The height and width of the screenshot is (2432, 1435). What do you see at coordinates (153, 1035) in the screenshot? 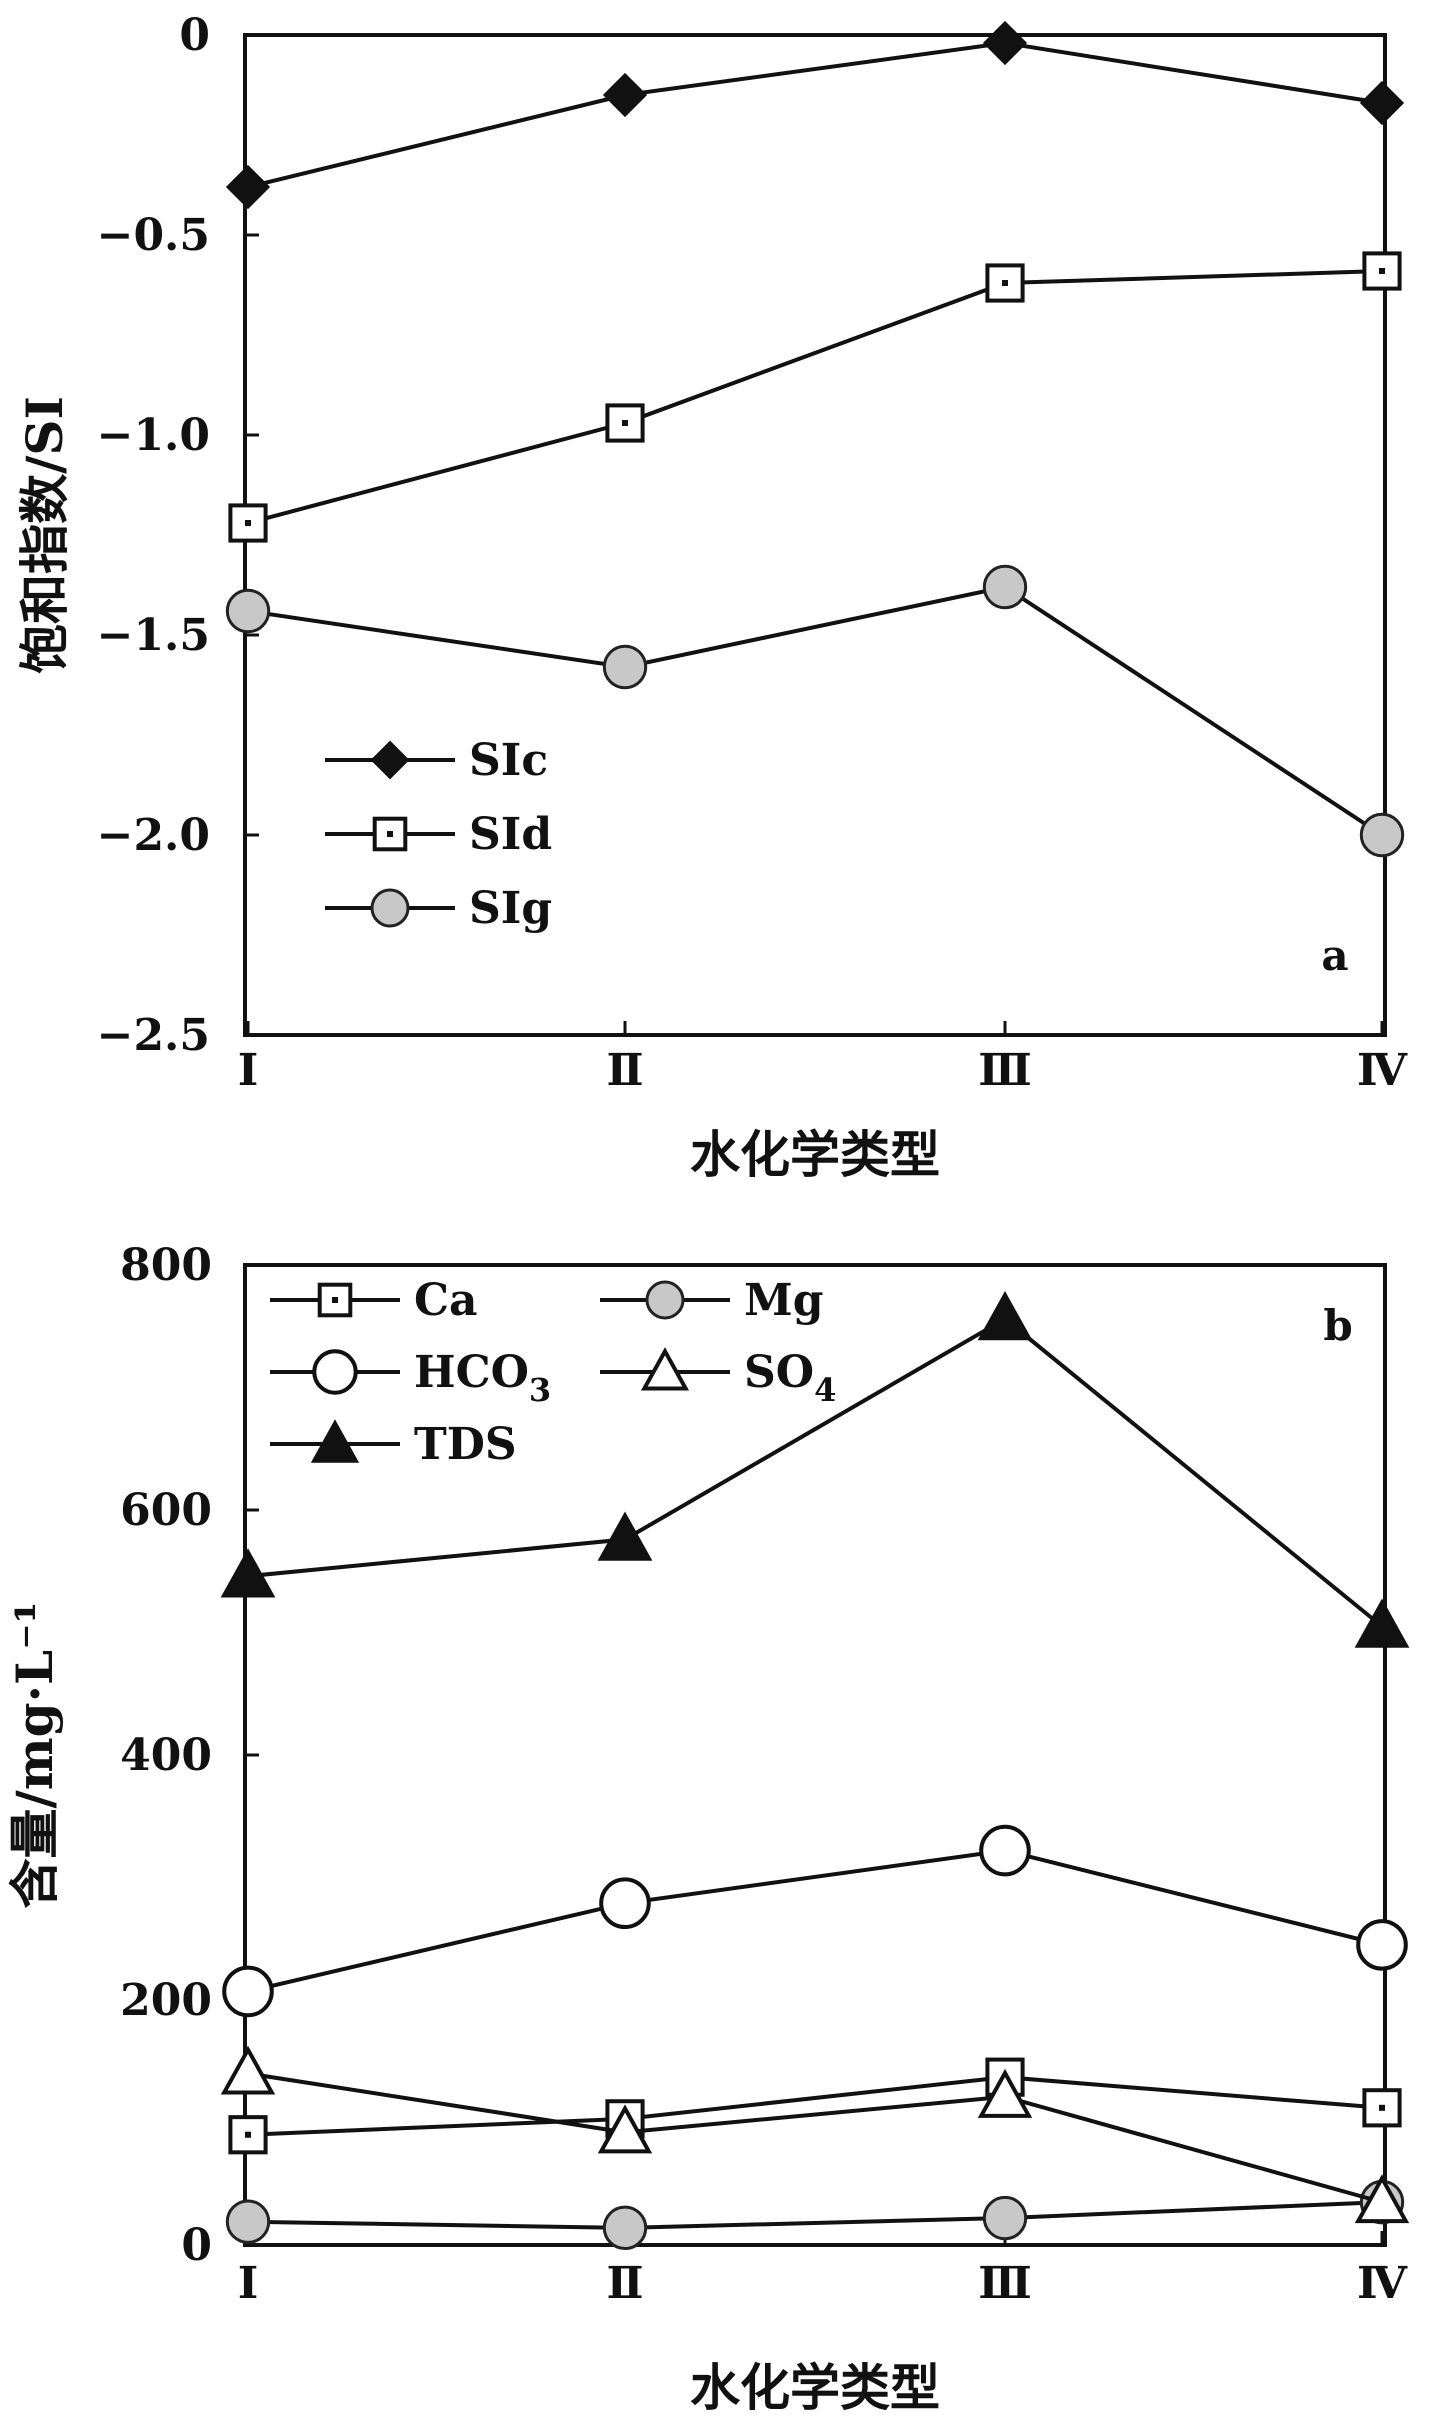
I see `y-tick-label: −2.5` at bounding box center [153, 1035].